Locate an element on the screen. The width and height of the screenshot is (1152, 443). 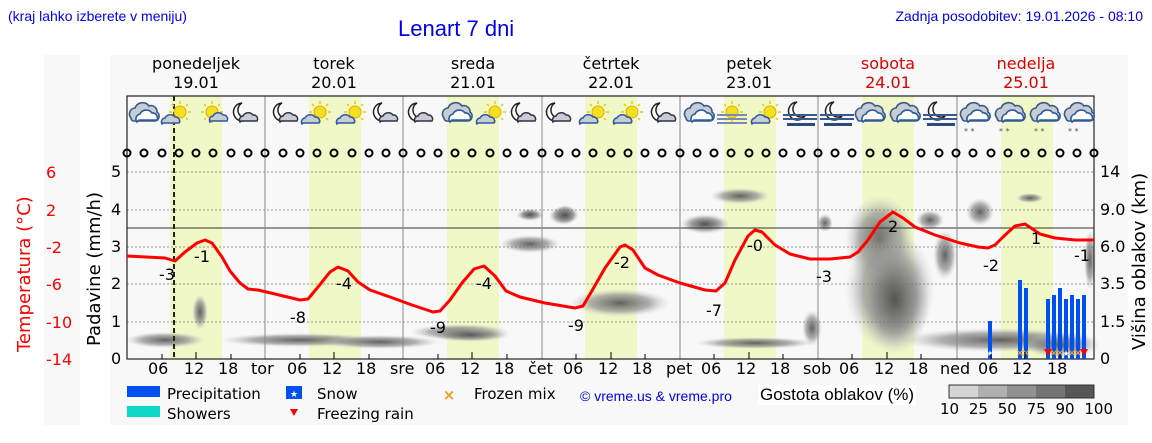
cloud-height-tick: 1.5 is located at coordinates (1113, 321).